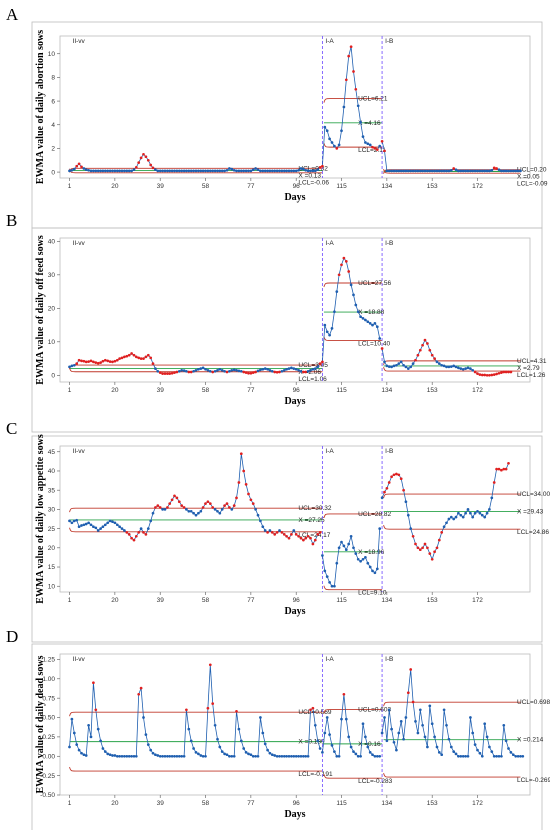 The image size is (550, 830). Describe the element at coordinates (371, 552) in the screenshot. I see `center-label: X =18.96` at that location.